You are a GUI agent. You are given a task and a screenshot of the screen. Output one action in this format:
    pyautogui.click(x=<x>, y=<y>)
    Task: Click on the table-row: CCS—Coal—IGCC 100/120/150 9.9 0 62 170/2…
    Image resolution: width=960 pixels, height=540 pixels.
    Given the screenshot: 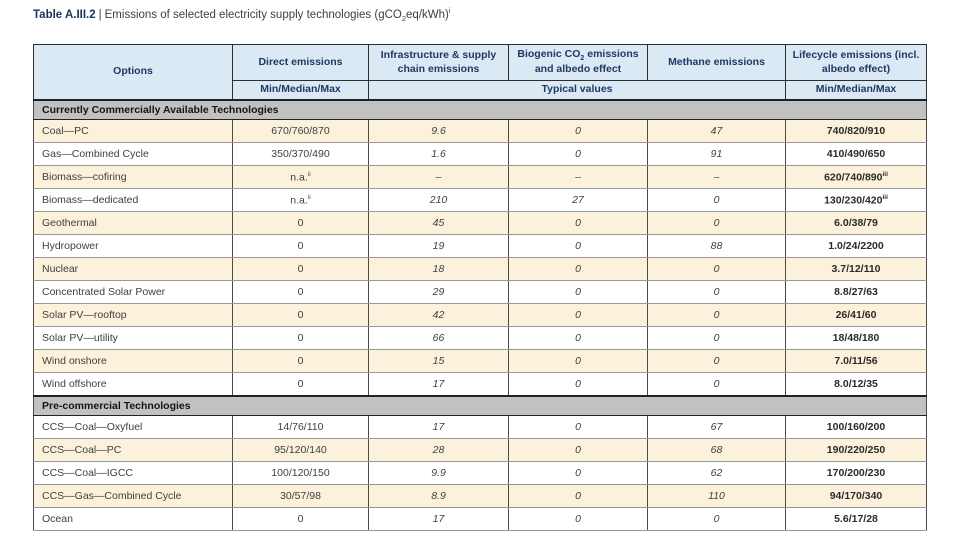 What is the action you would take?
    pyautogui.click(x=480, y=473)
    